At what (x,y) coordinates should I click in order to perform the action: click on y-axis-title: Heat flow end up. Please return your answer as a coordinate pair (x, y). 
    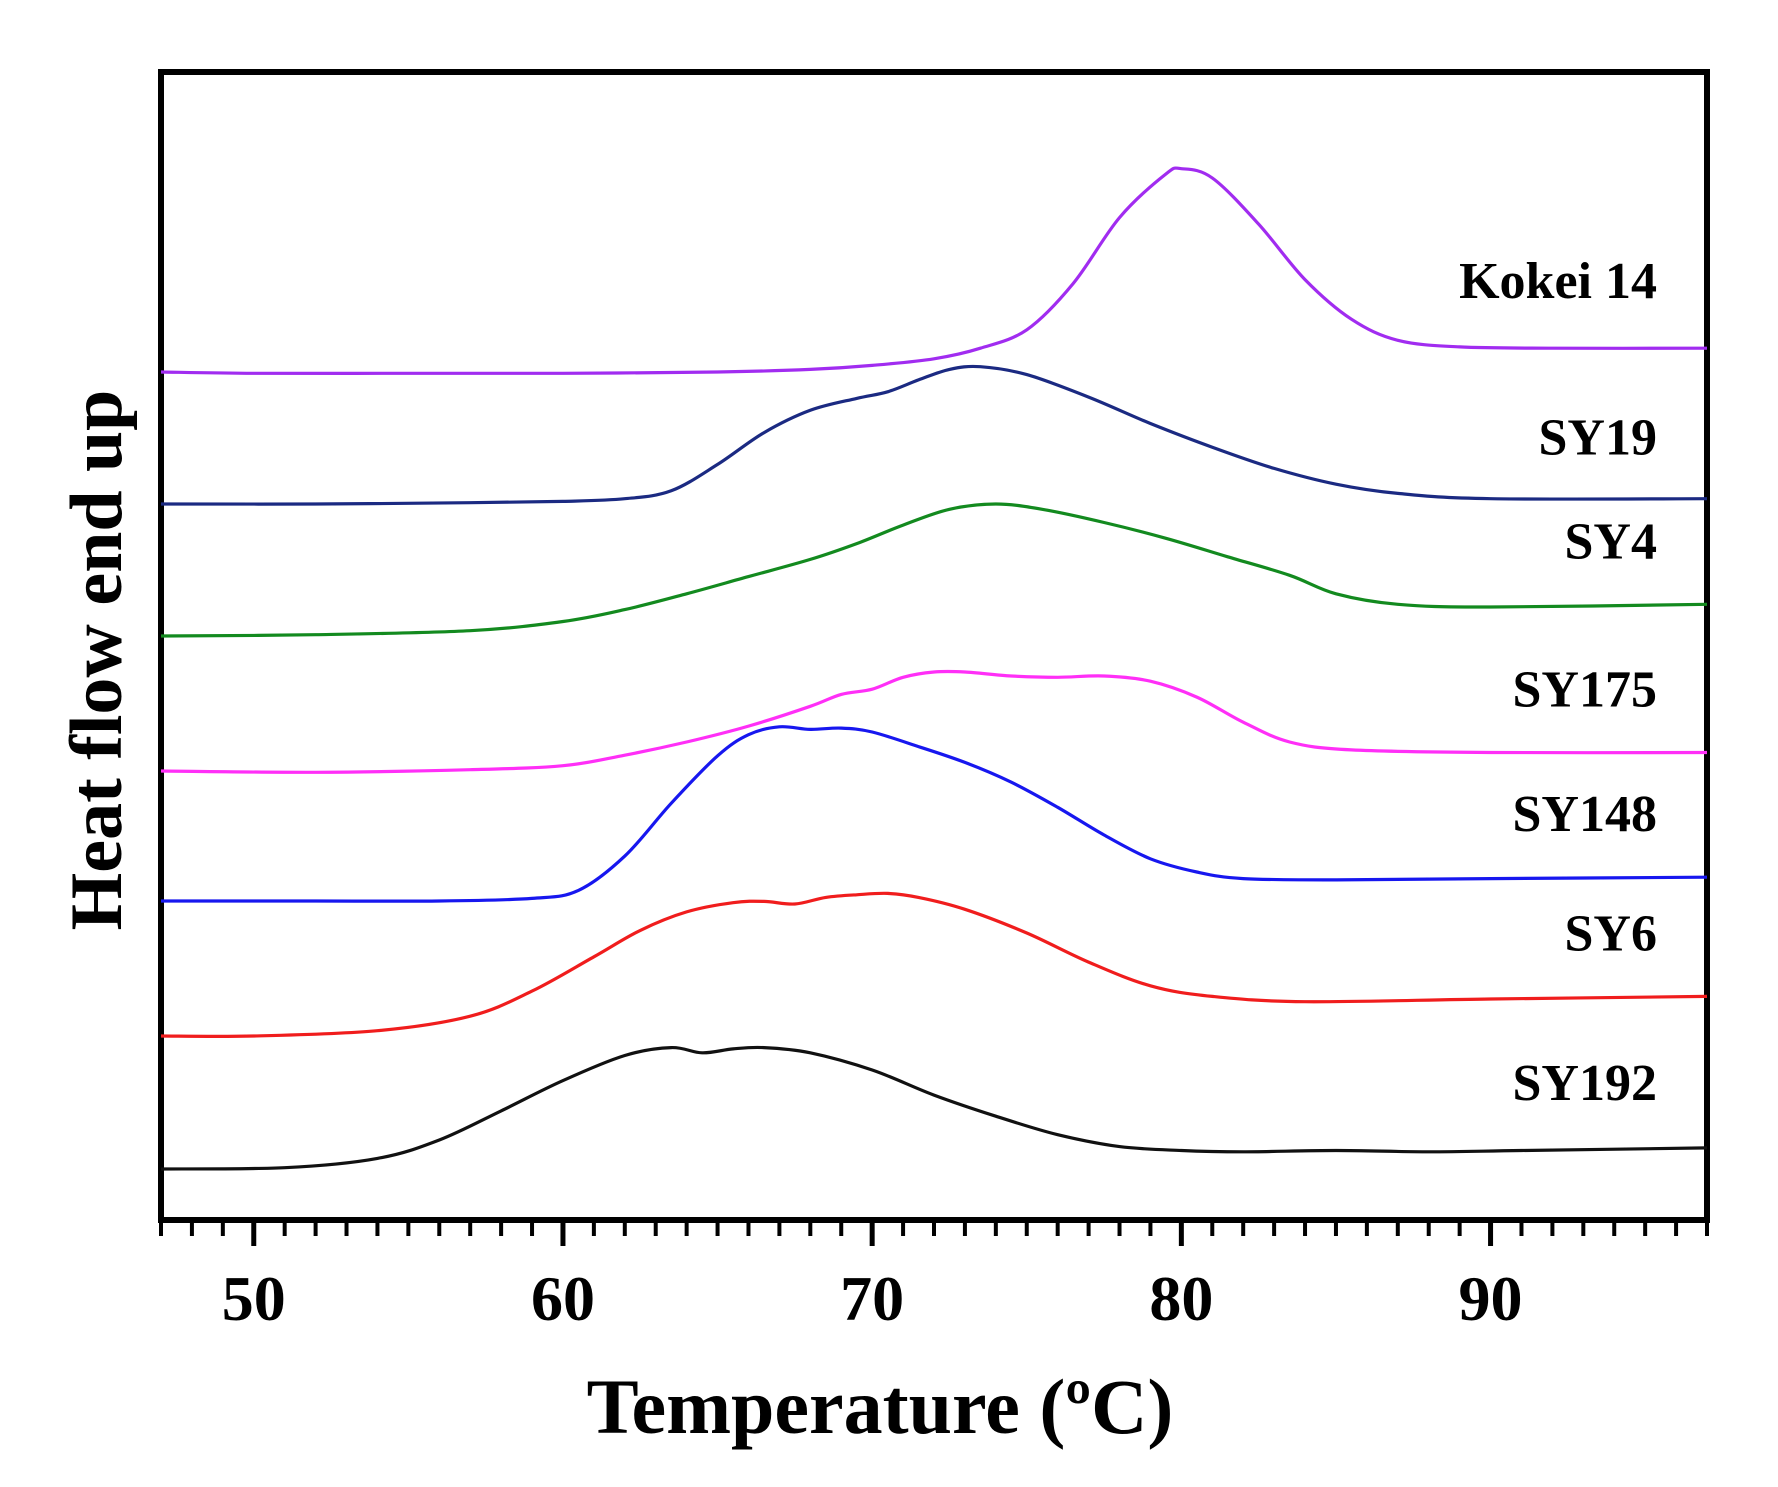
    Looking at the image, I should click on (97, 660).